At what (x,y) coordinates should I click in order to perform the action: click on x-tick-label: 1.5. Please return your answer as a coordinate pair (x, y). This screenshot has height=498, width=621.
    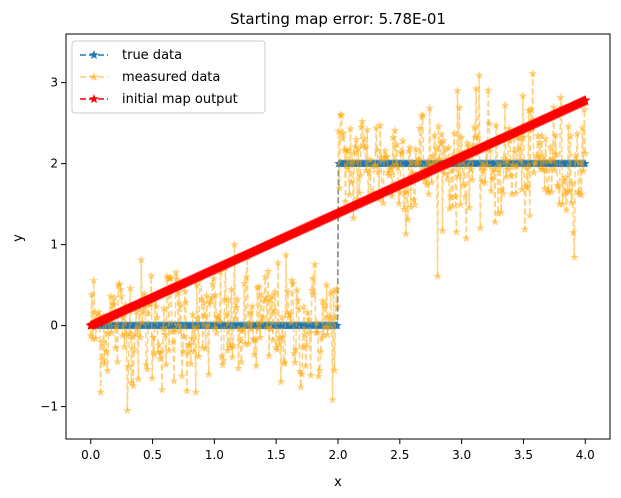
    Looking at the image, I should click on (276, 455).